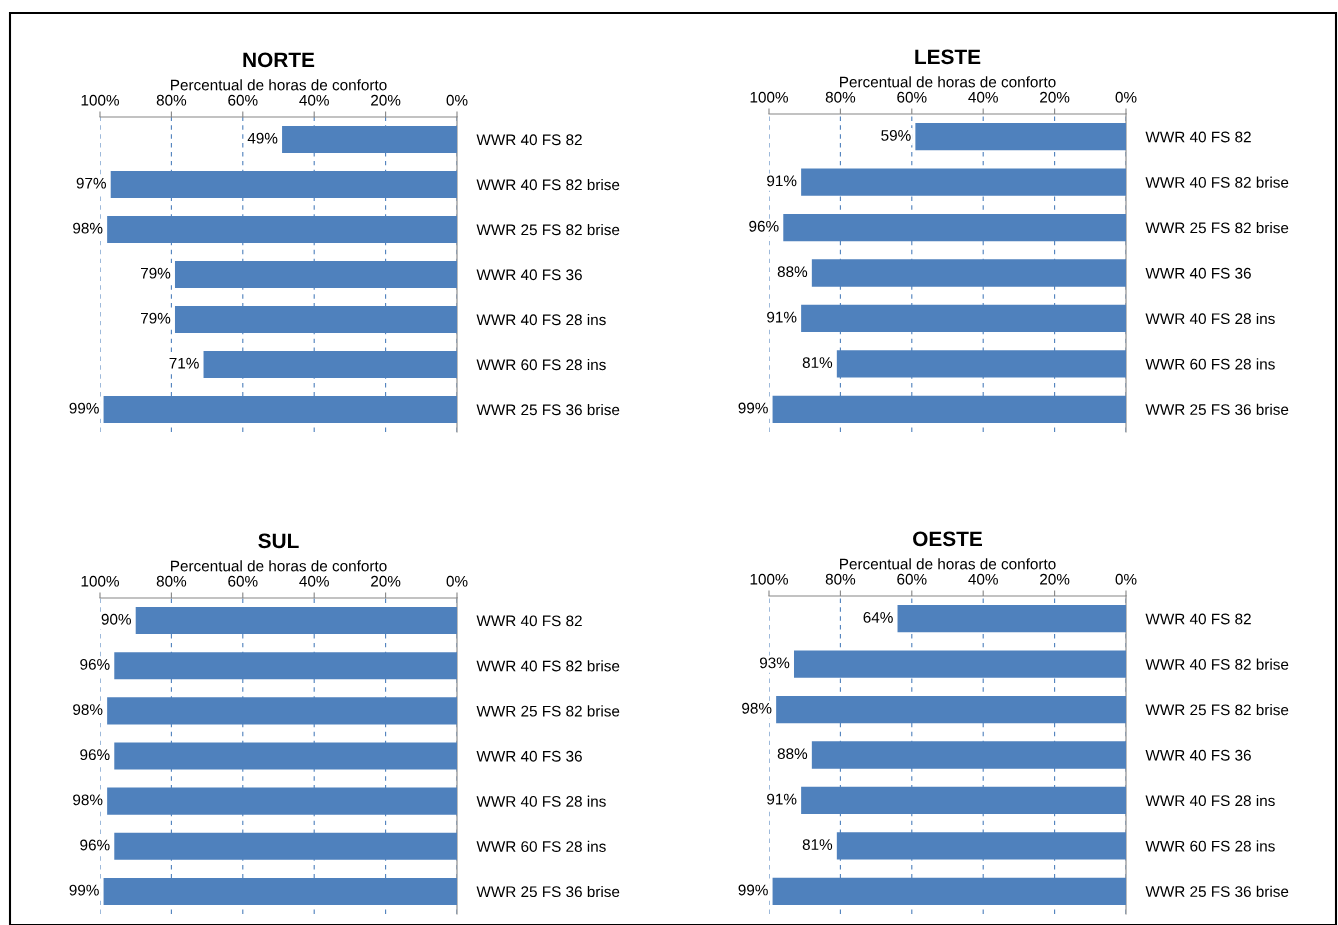  What do you see at coordinates (116, 619) in the screenshot?
I see `data-label: 90%` at bounding box center [116, 619].